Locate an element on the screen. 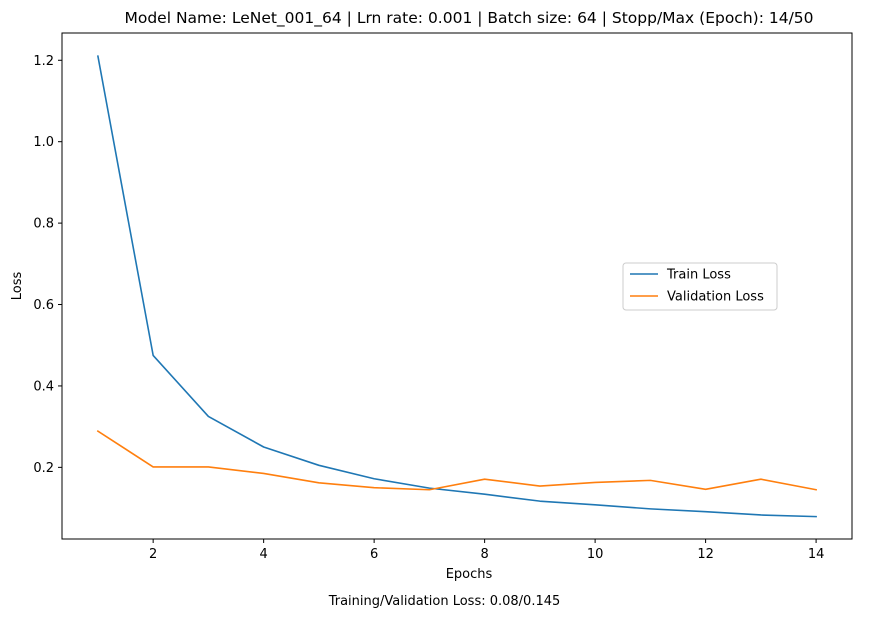 This screenshot has height=619, width=889. y-tick-label: 1.2 is located at coordinates (43, 61).